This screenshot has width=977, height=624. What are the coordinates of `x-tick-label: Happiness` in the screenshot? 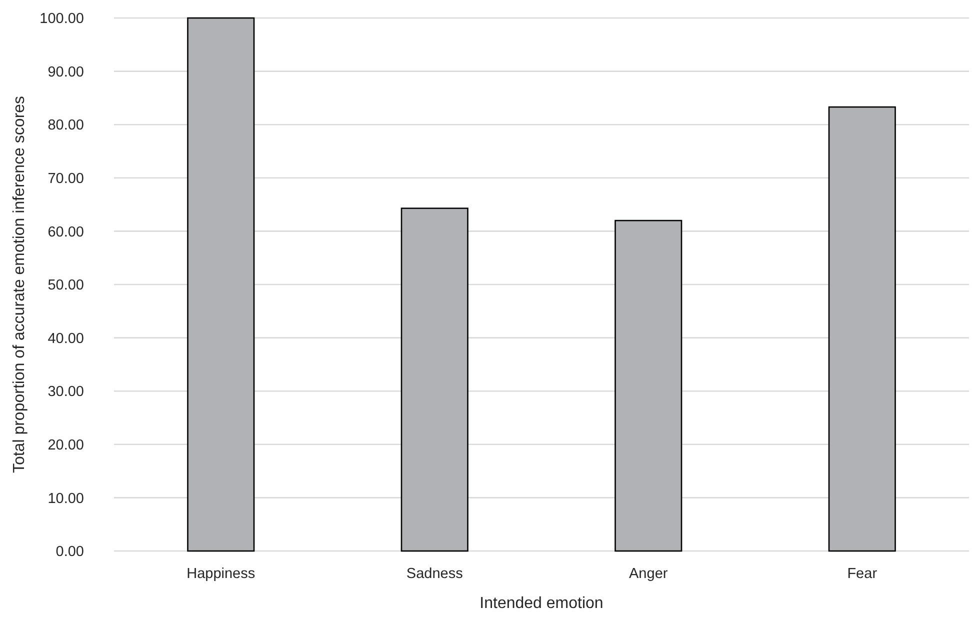 It's located at (221, 574).